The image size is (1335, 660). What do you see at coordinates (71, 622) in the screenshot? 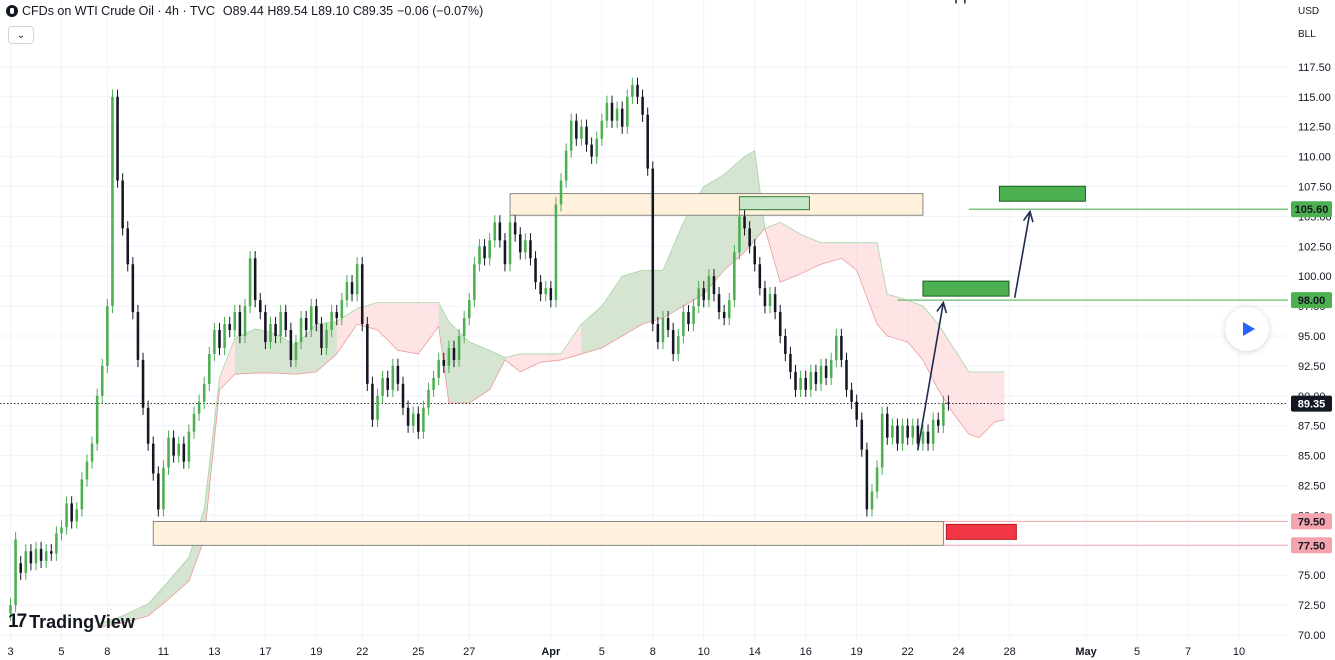
I see `tradingview-logo: 17 TradingView` at bounding box center [71, 622].